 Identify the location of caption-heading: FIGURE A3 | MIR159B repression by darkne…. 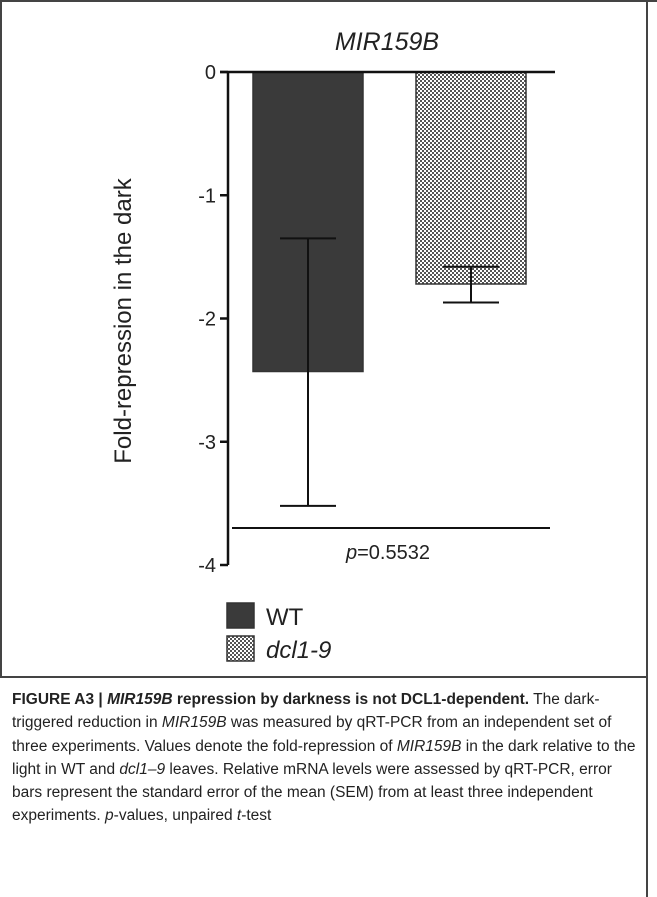
(270, 699).